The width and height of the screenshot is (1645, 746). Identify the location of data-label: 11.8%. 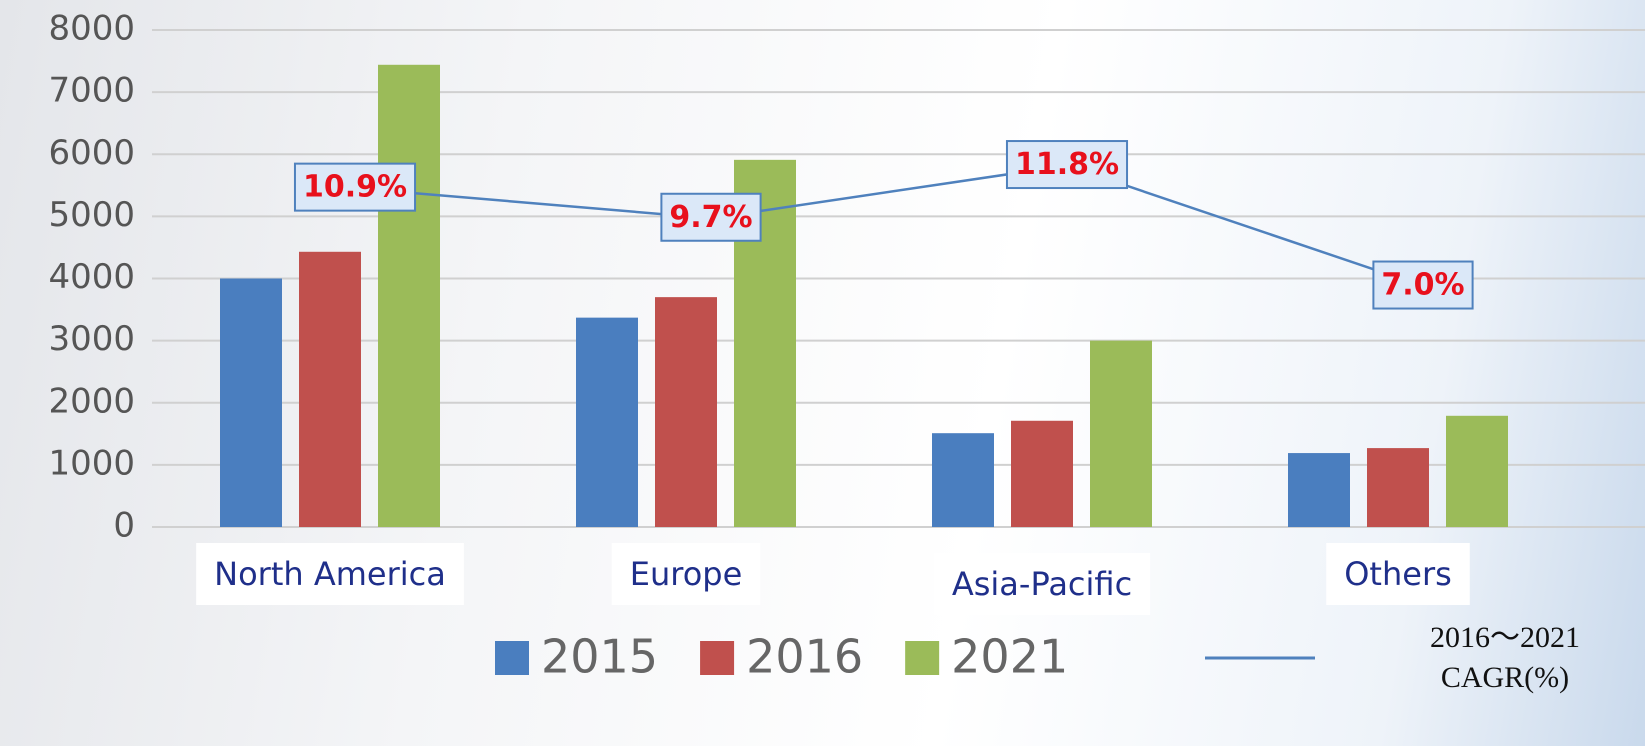
(1067, 164).